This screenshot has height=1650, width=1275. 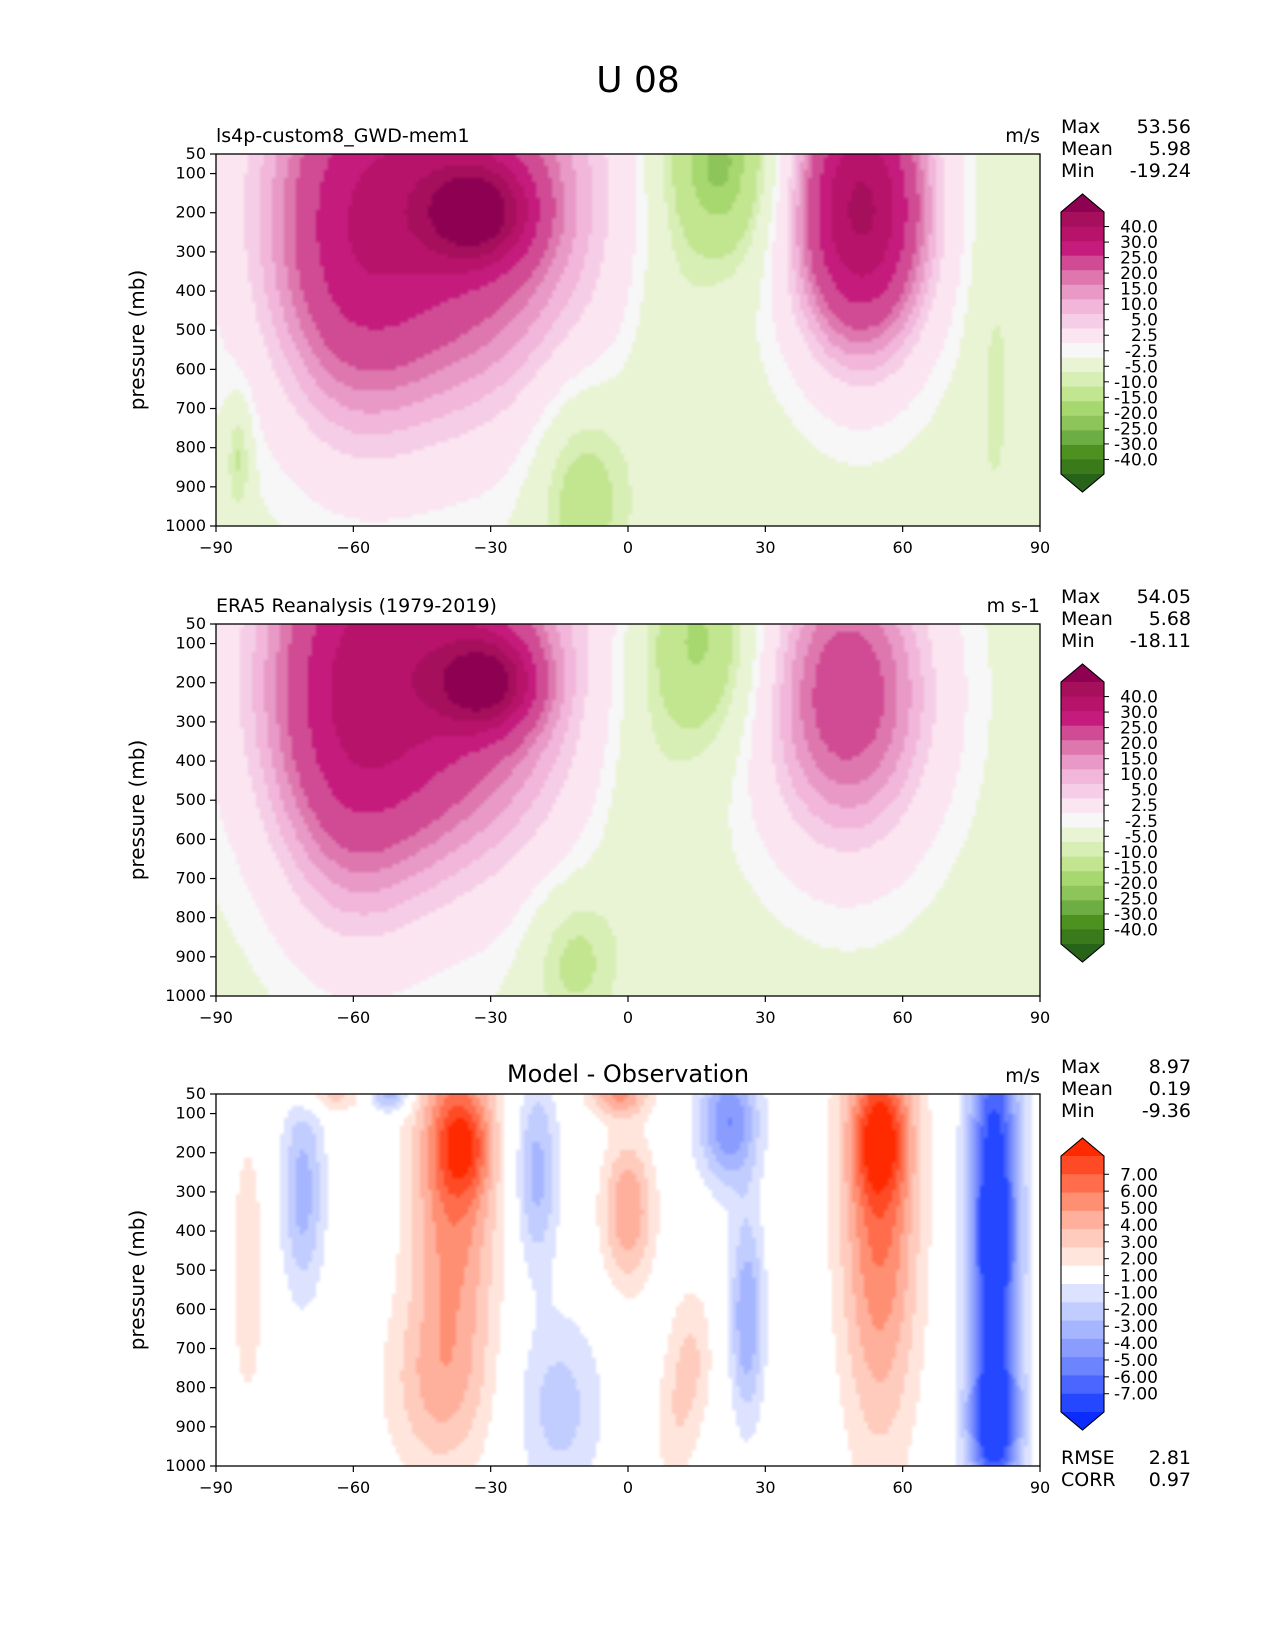 I want to click on contour-field-model, so click(x=628, y=340).